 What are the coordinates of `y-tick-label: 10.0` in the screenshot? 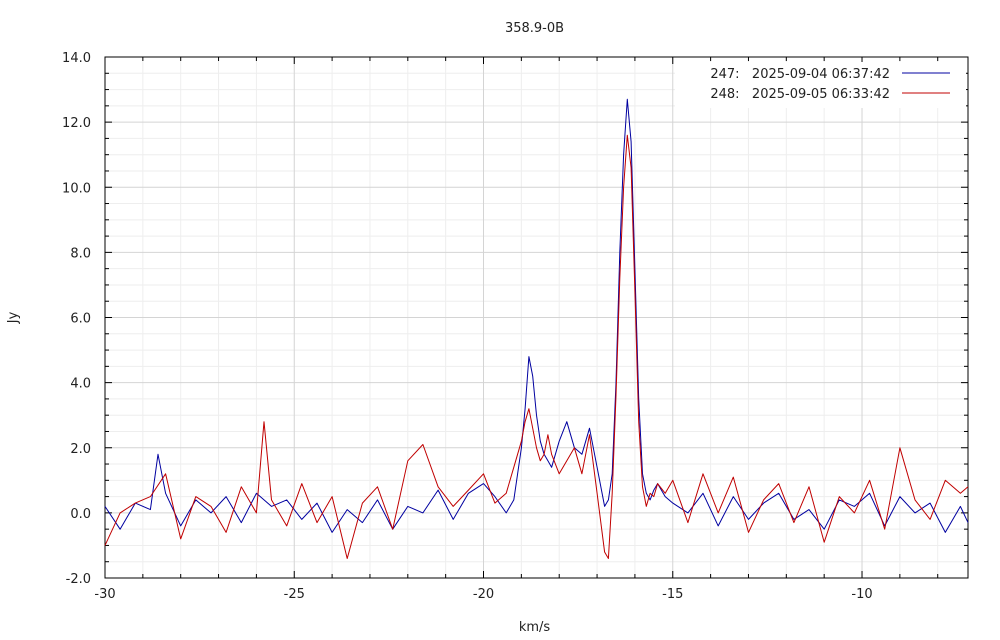 It's located at (76, 188).